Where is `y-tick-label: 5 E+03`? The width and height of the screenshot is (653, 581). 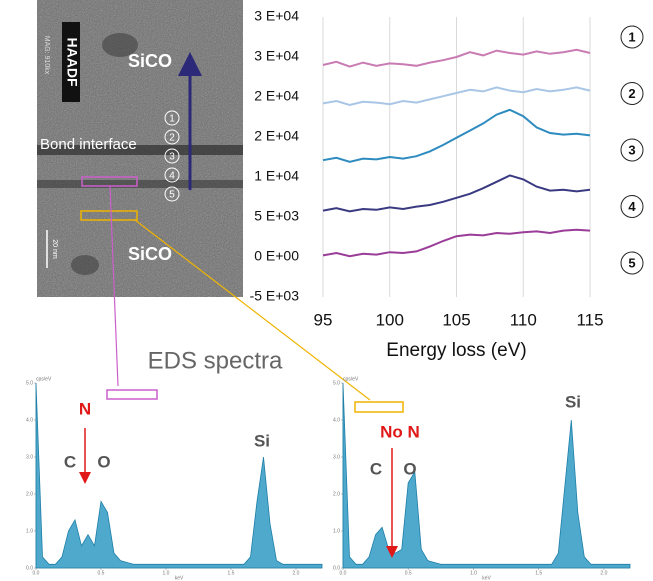
y-tick-label: 5 E+03 is located at coordinates (276, 216).